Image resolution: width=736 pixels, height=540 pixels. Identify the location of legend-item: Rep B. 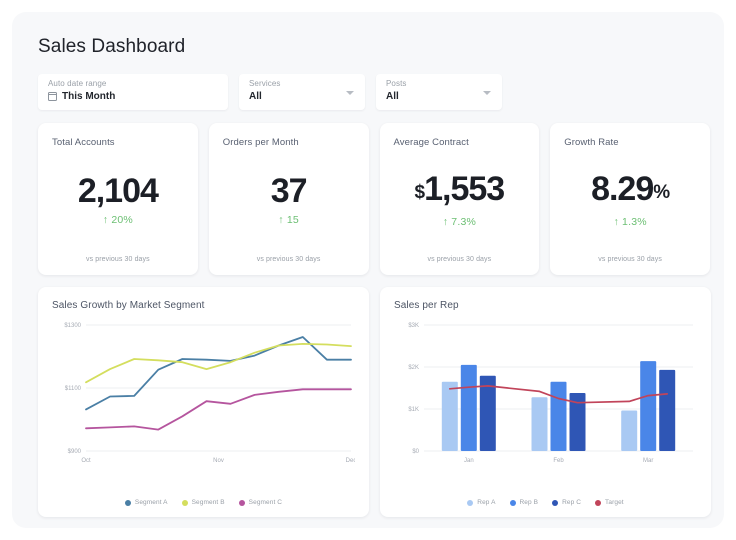
(524, 502).